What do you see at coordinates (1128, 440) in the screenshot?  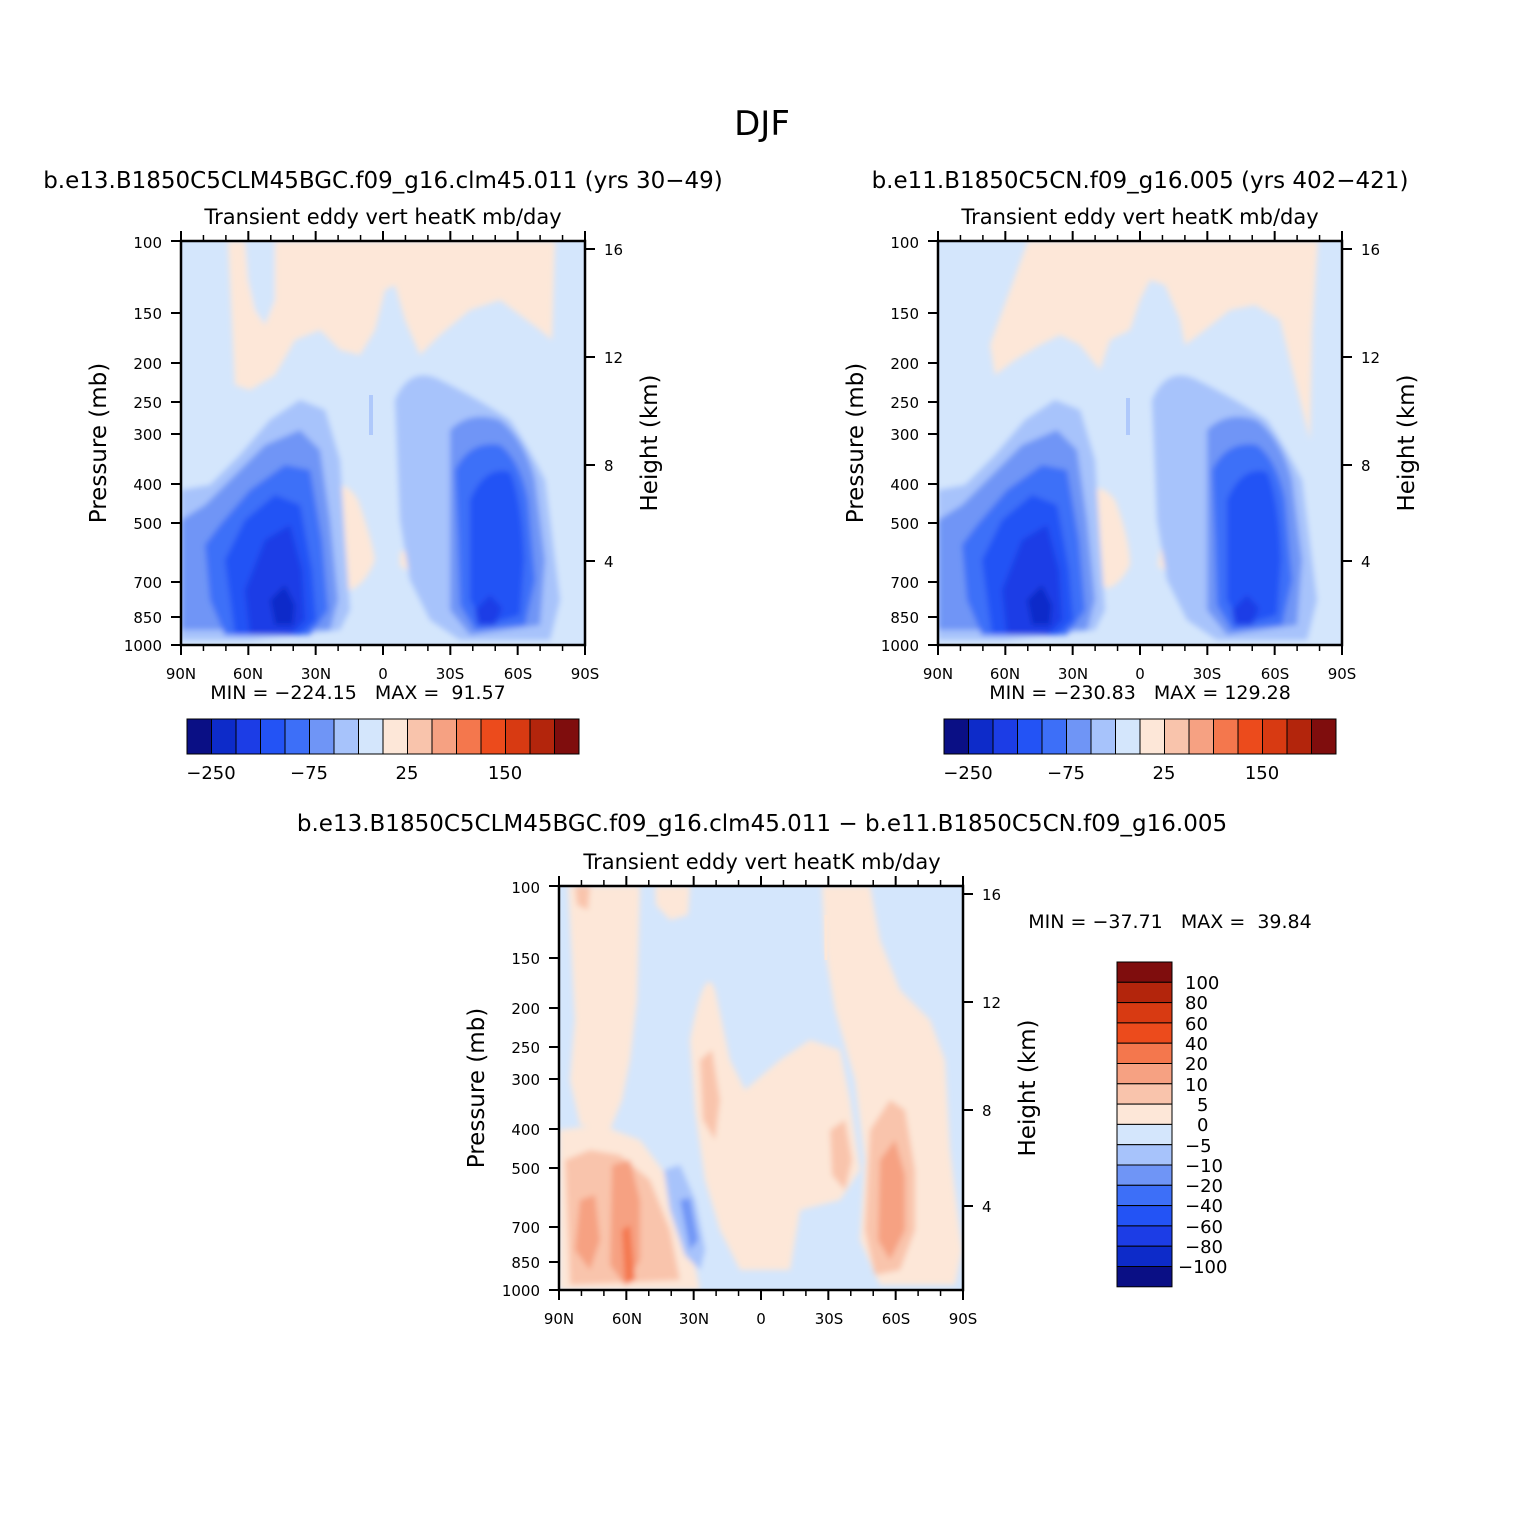 I see `panel-2-contours` at bounding box center [1128, 440].